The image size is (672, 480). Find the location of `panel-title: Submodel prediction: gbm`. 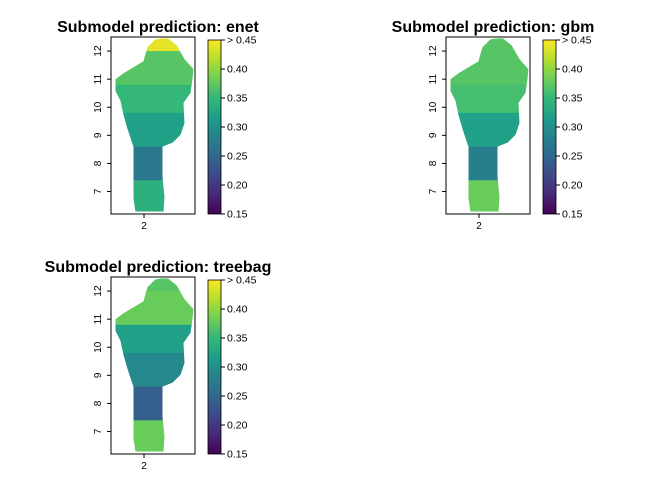

panel-title: Submodel prediction: gbm is located at coordinates (493, 27).